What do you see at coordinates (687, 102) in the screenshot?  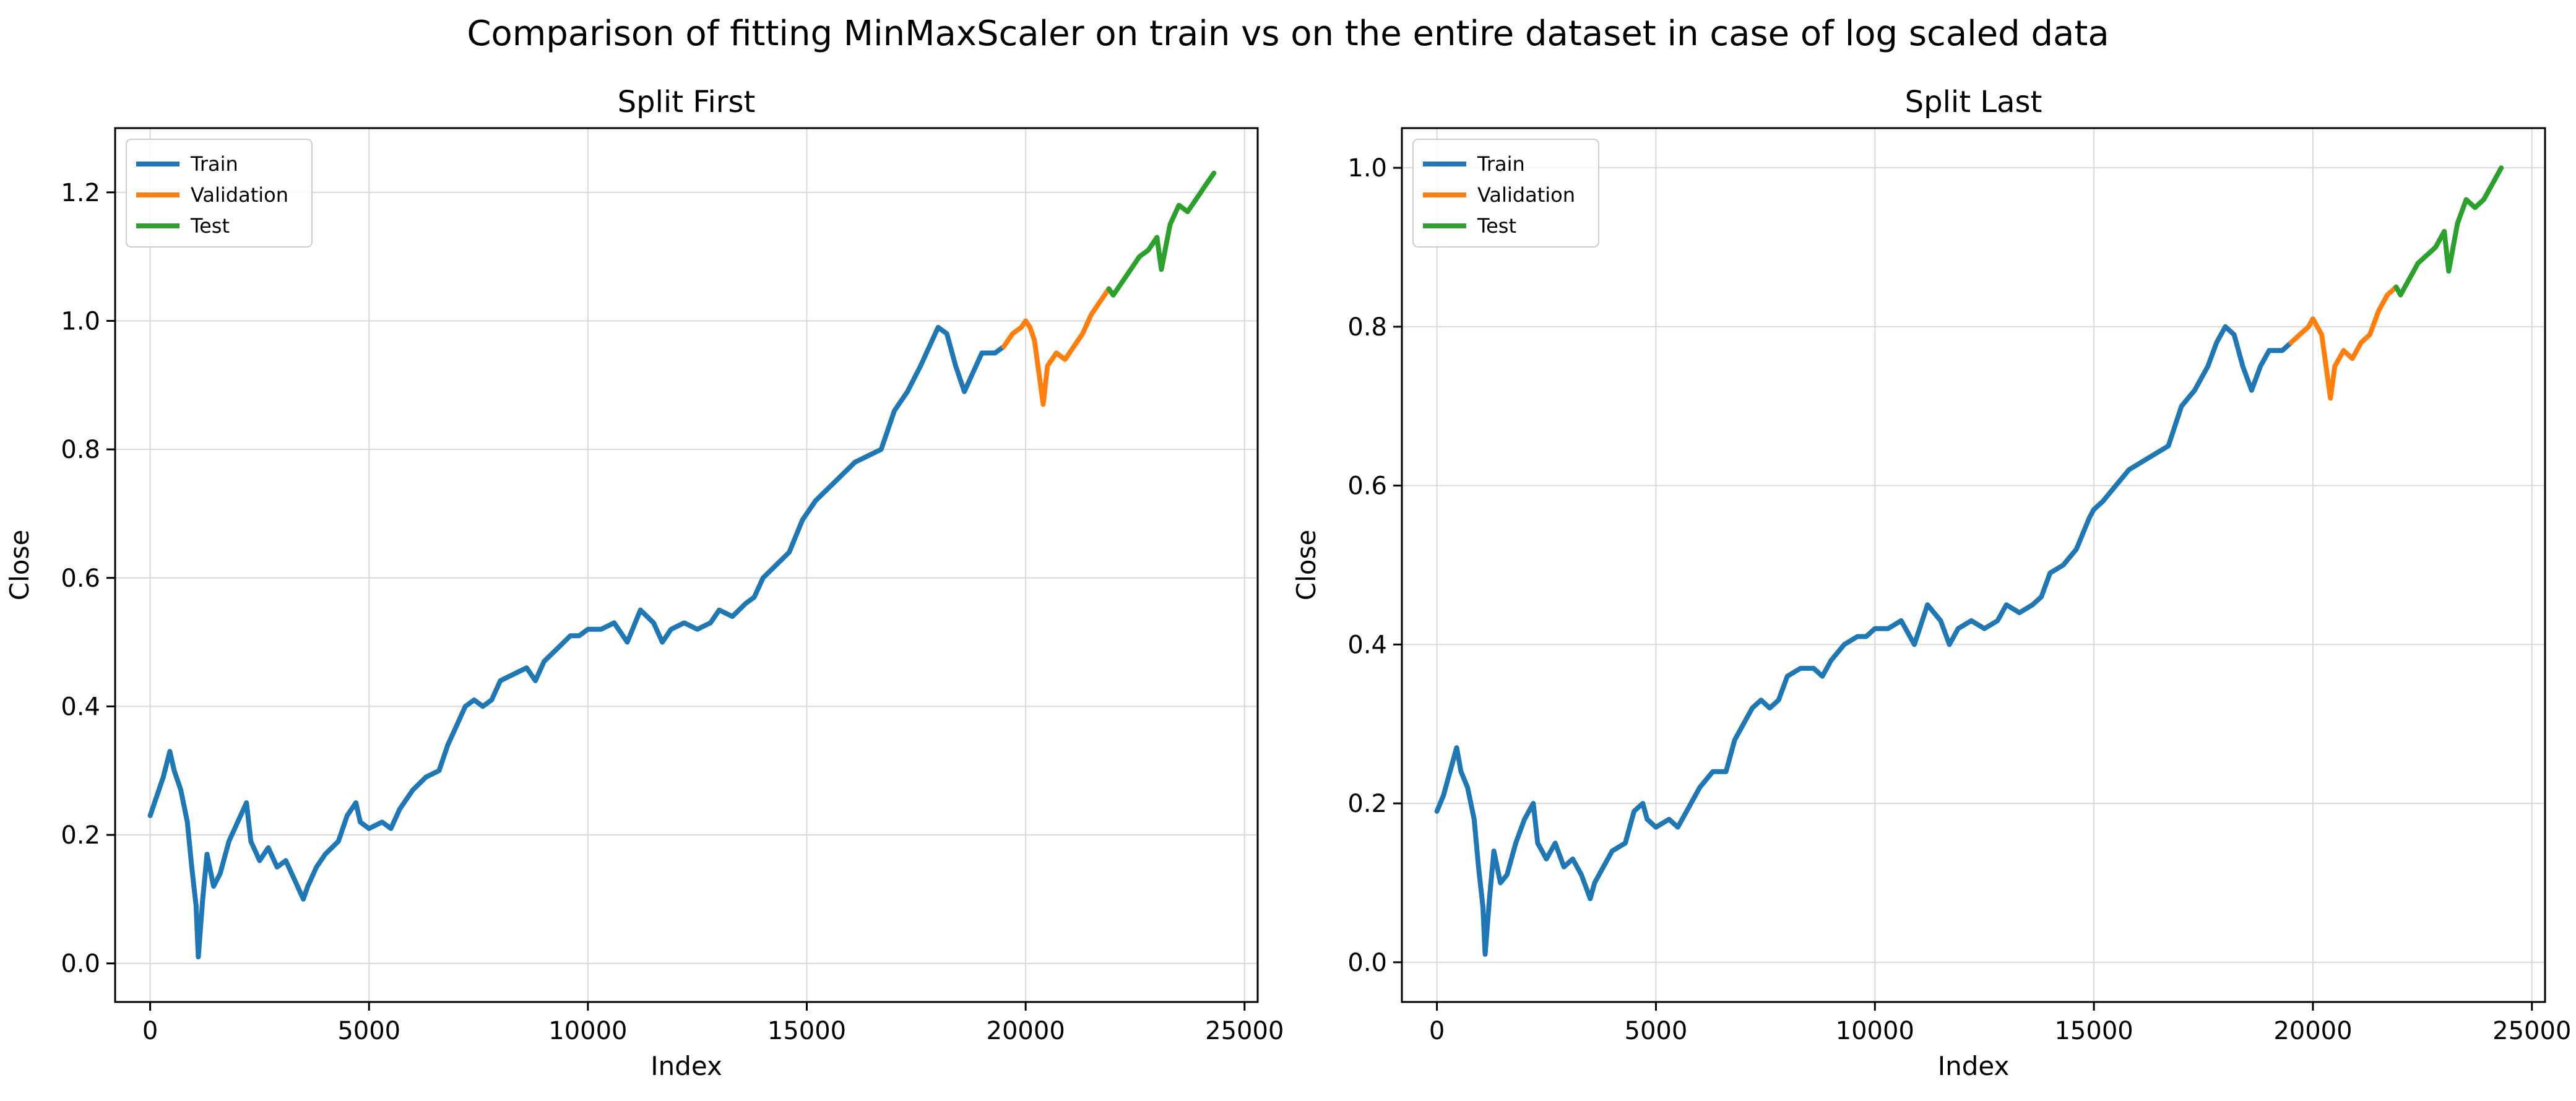 I see `subplot-title: Split First` at bounding box center [687, 102].